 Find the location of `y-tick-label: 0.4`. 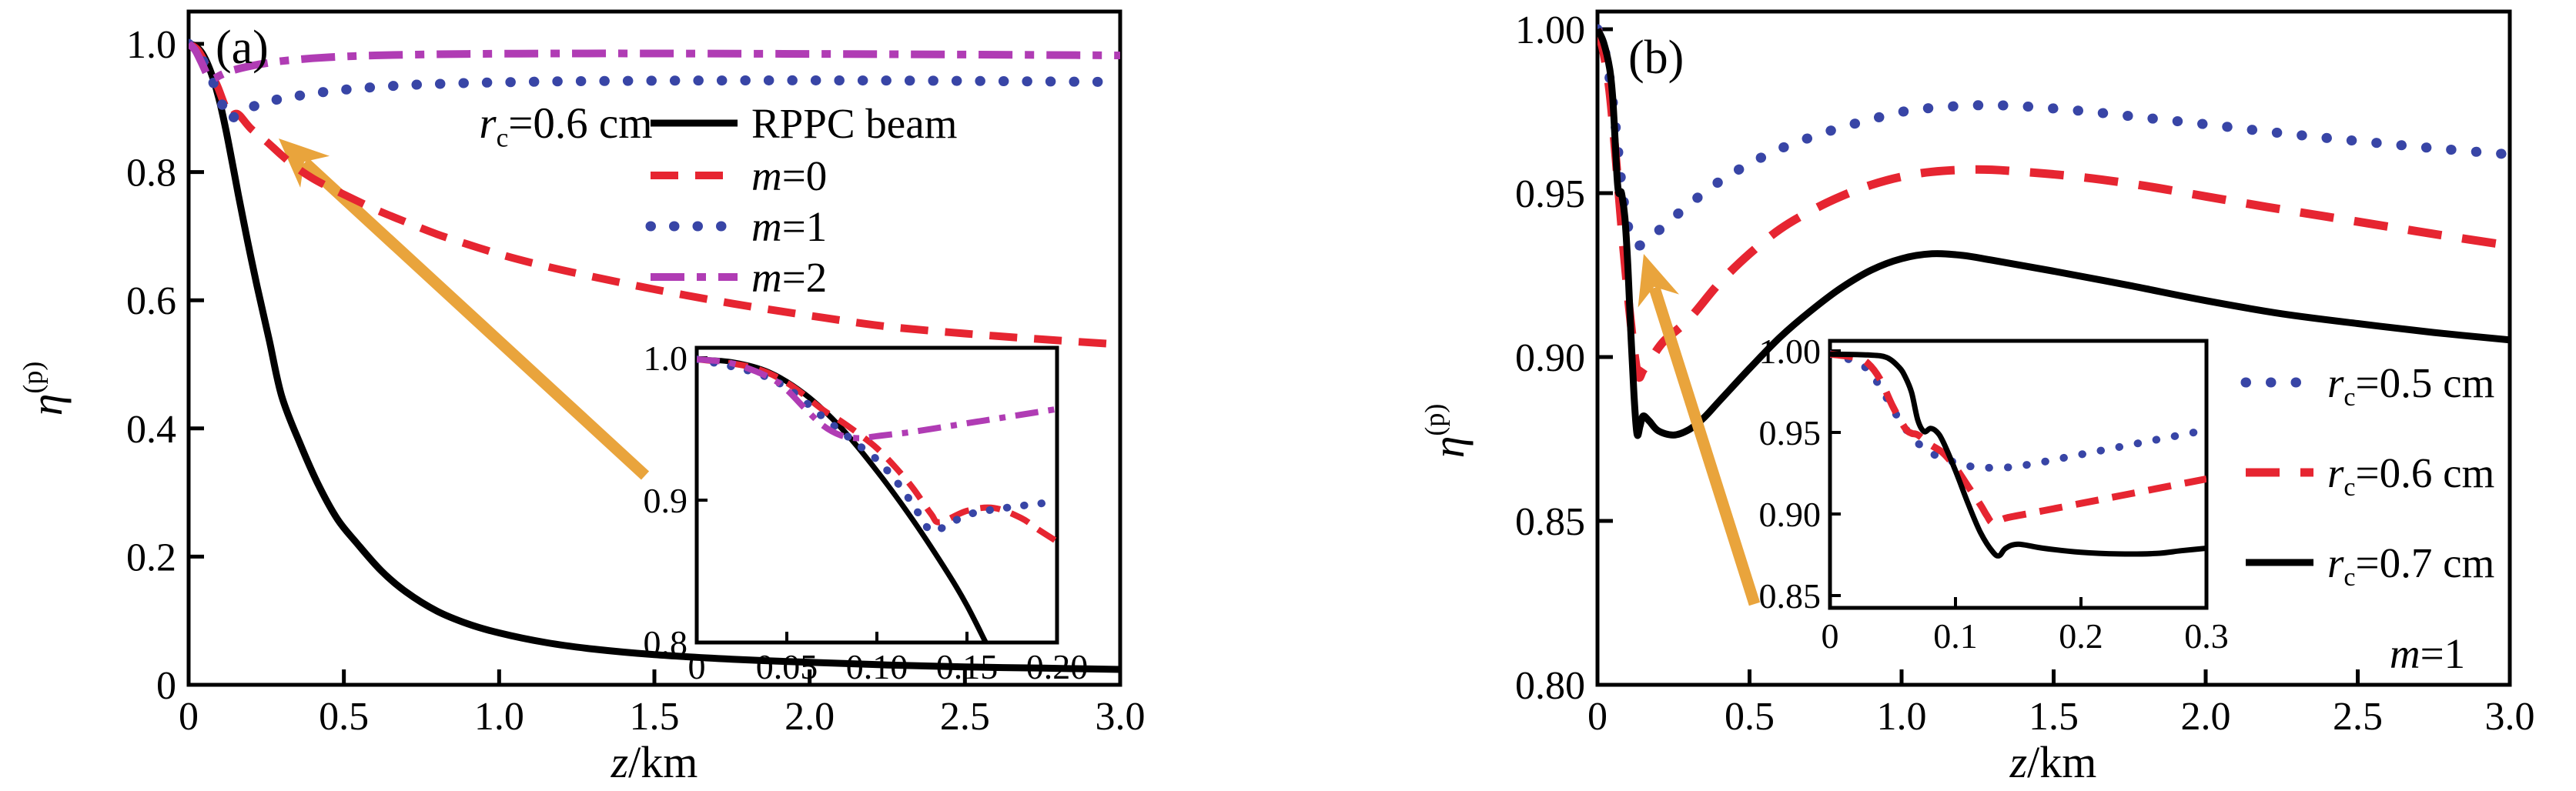

y-tick-label: 0.4 is located at coordinates (151, 430).